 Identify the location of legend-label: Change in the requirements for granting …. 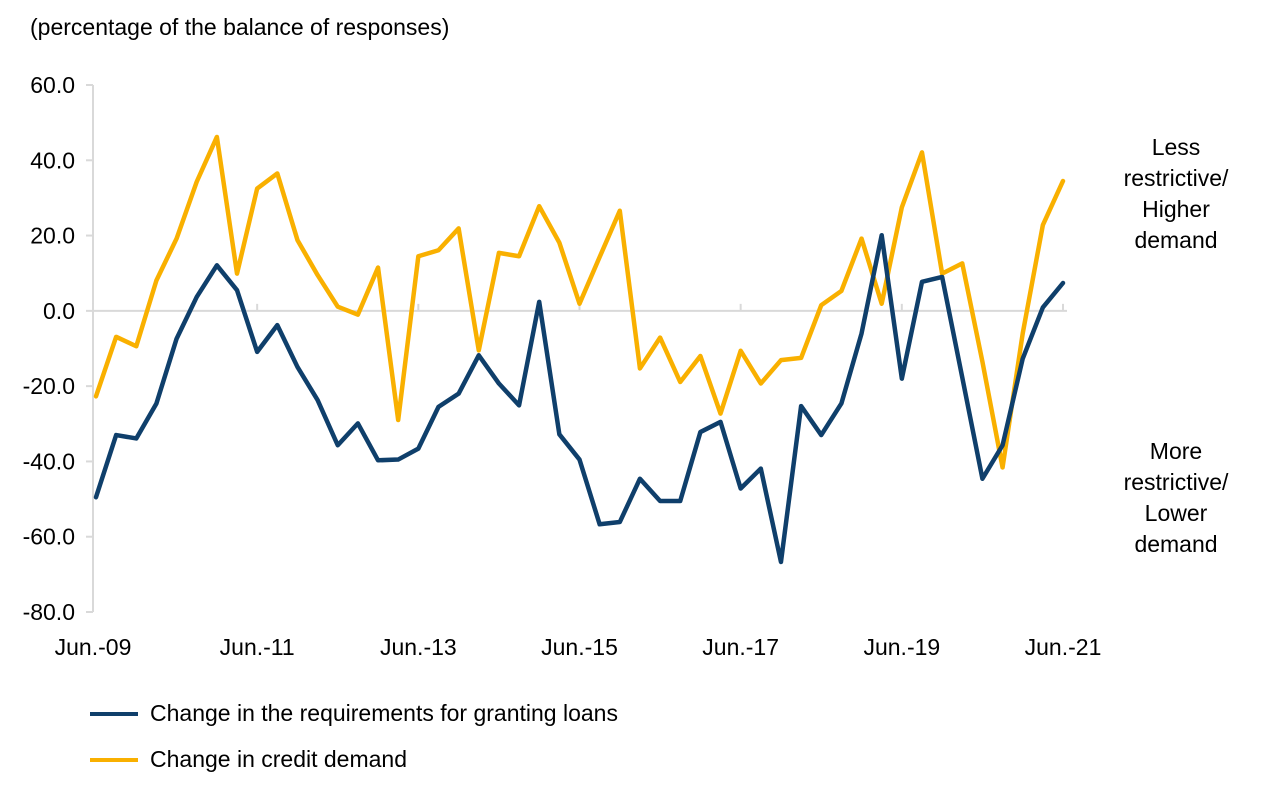
(384, 713).